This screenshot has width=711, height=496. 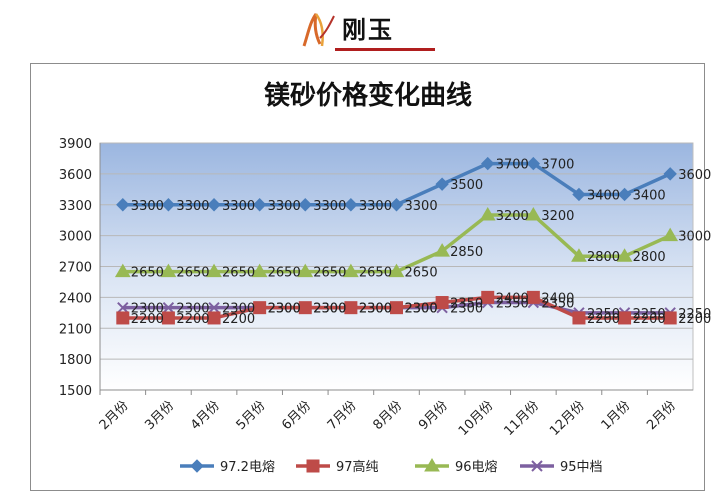 What do you see at coordinates (75, 144) in the screenshot?
I see `y-tick-label: 3900` at bounding box center [75, 144].